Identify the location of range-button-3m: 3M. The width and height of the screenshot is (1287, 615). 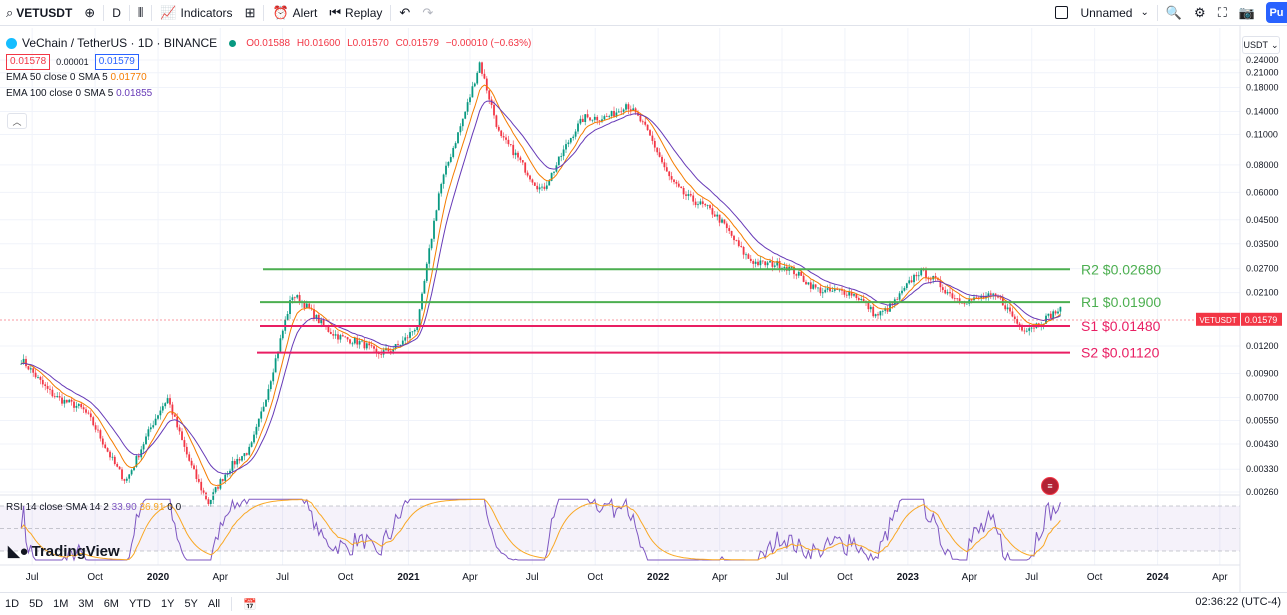
(86, 604).